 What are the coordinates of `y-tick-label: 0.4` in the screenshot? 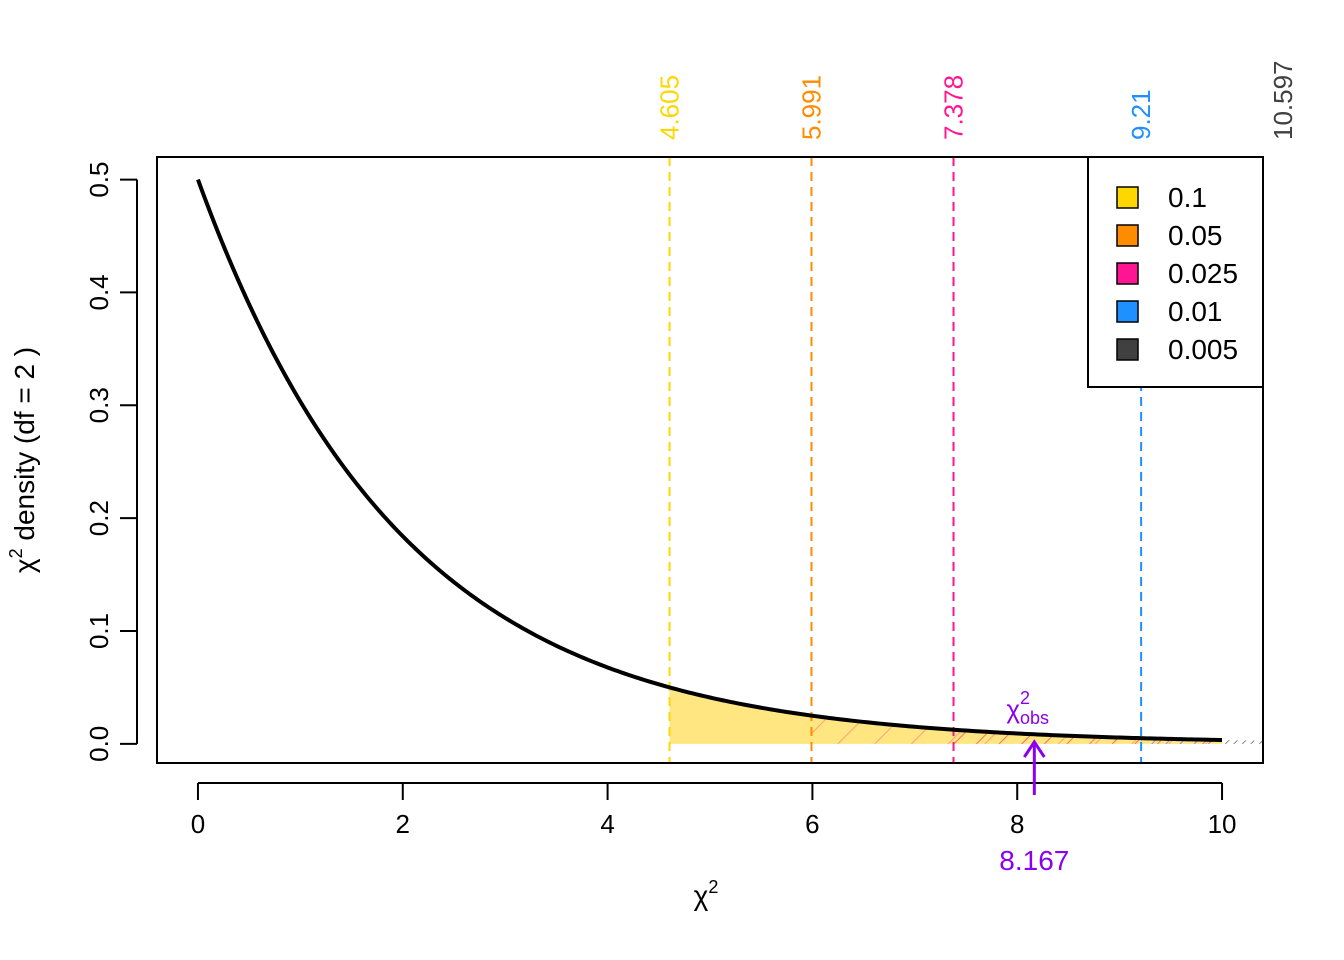 It's located at (99, 292).